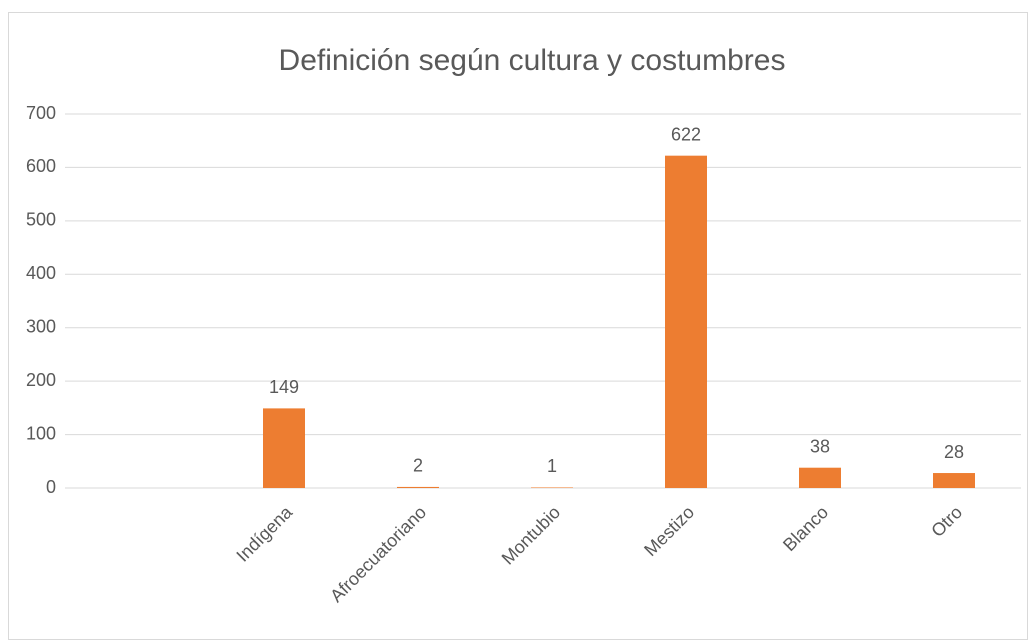  I want to click on y-tick-label: 300, so click(41, 326).